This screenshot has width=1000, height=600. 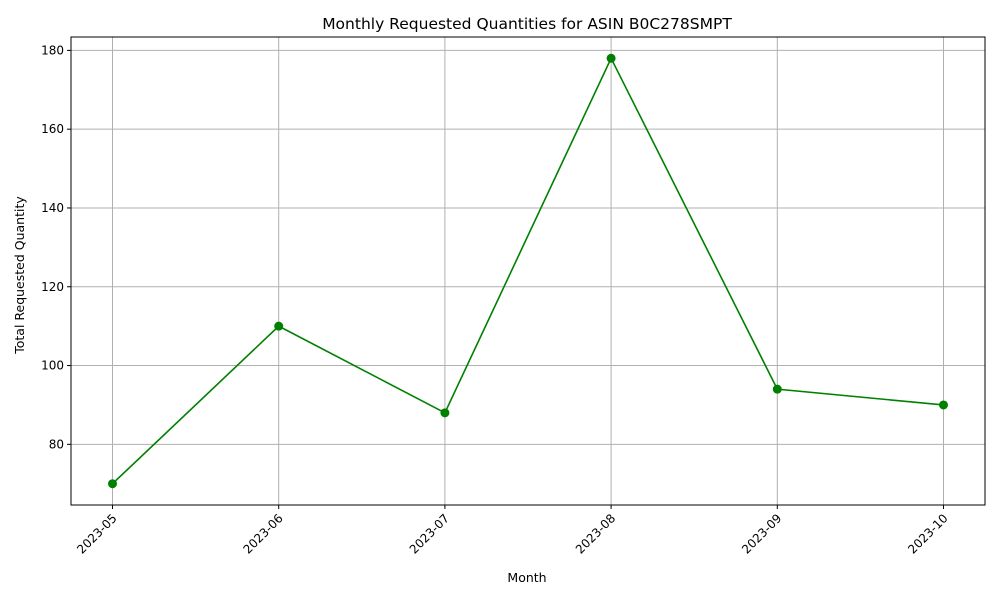 What do you see at coordinates (52, 129) in the screenshot?
I see `y-tick-label: 160` at bounding box center [52, 129].